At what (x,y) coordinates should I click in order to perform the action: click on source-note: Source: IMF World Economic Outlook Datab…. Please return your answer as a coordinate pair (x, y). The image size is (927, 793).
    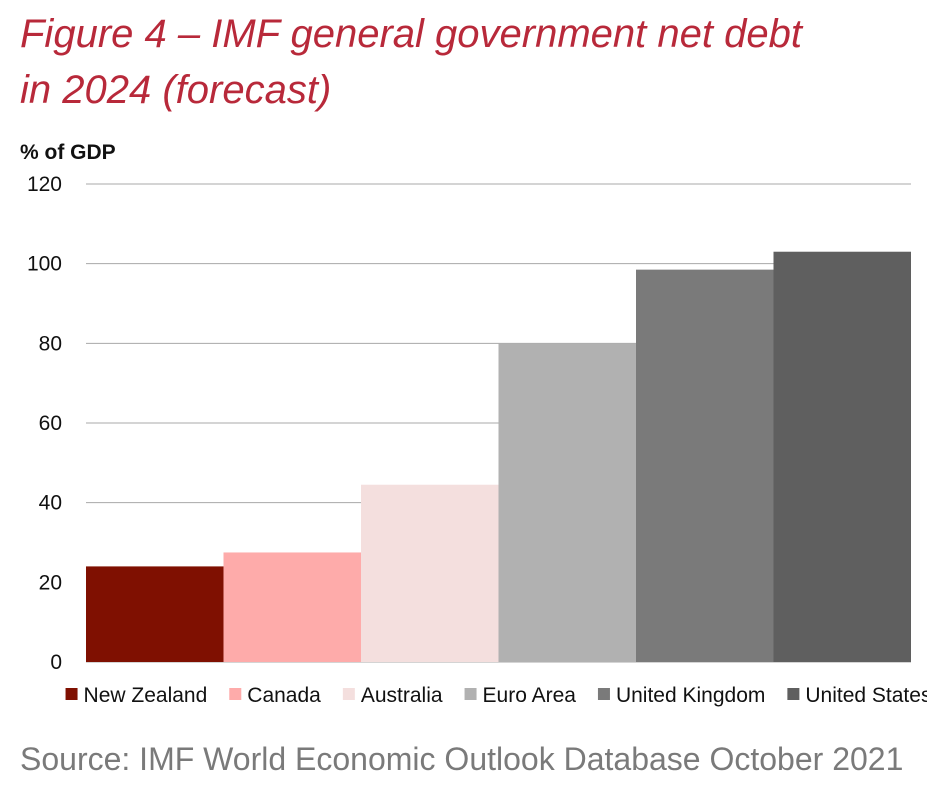
    Looking at the image, I should click on (462, 759).